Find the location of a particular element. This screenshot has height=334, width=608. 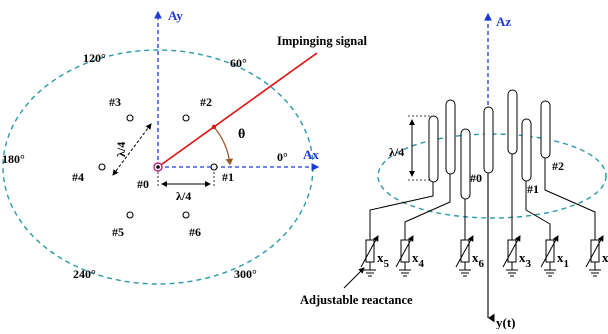

reactance-1: x1 is located at coordinates (554, 256).